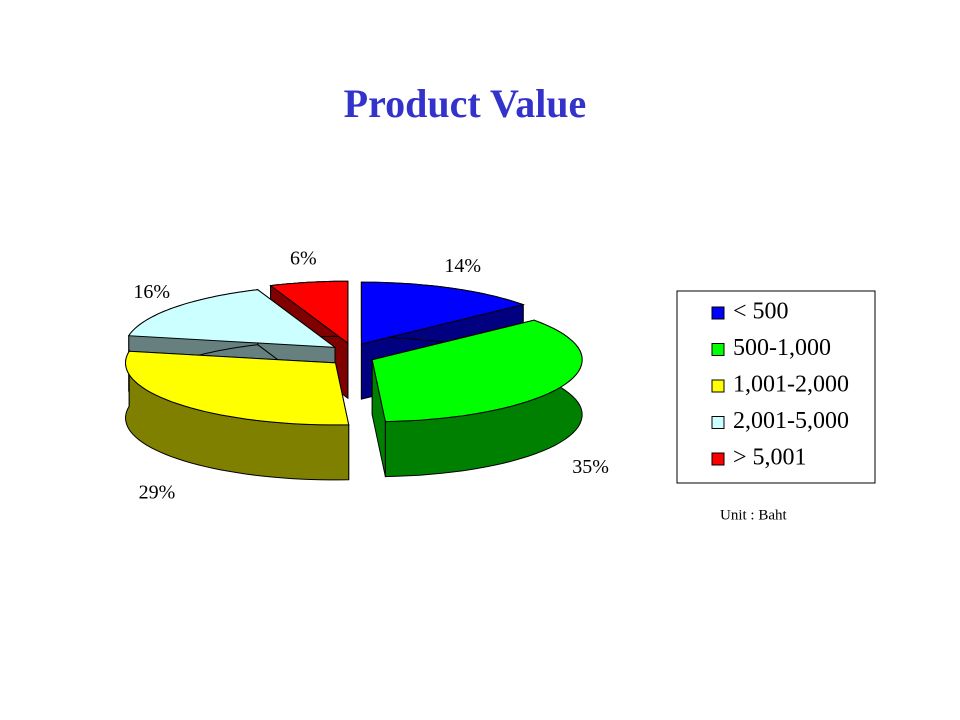 Image resolution: width=960 pixels, height=720 pixels. I want to click on legend-label: 500-1,000, so click(782, 348).